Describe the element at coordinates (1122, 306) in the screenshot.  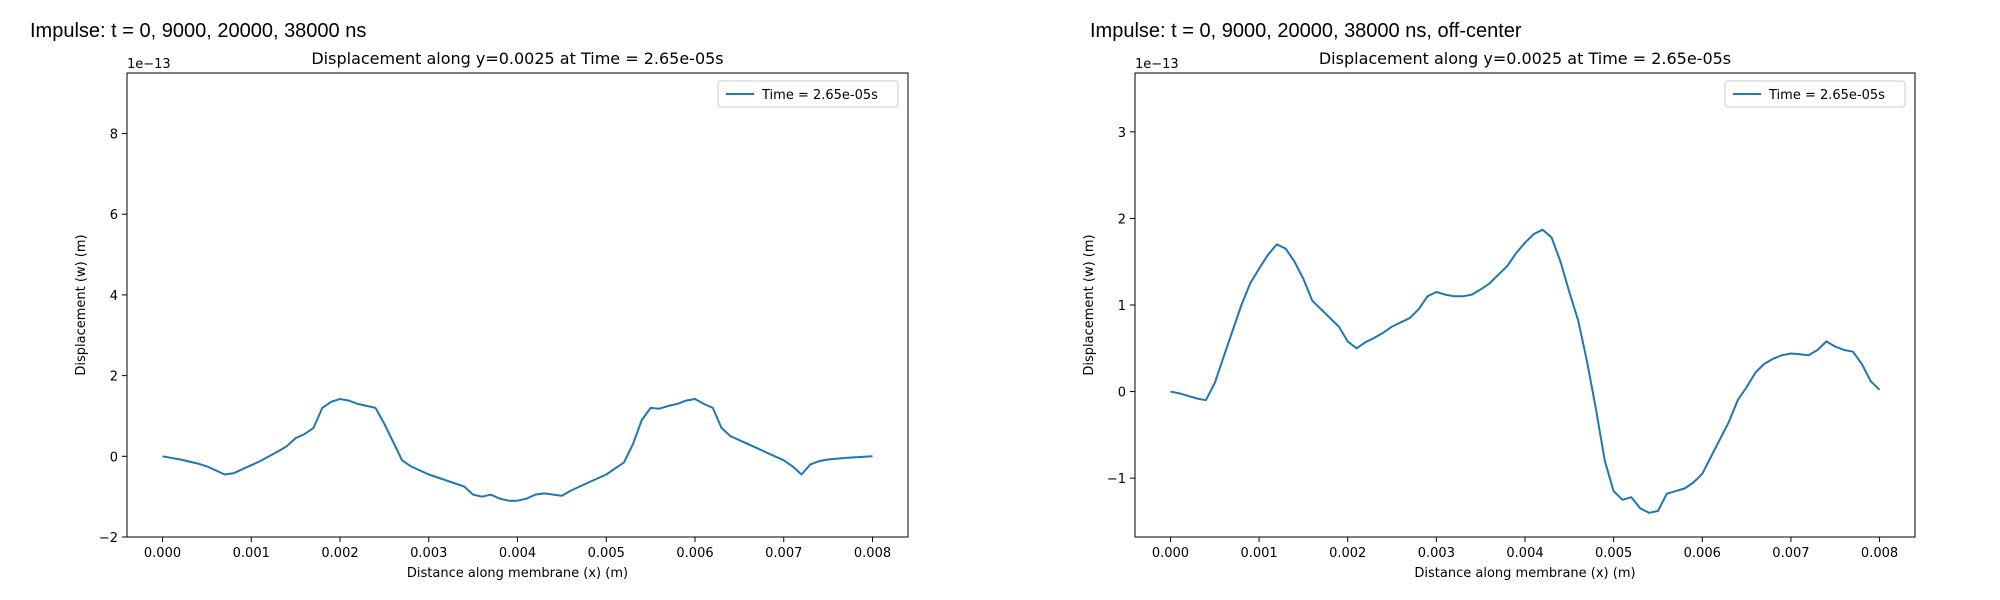
I see `y-tick-label: 1` at that location.